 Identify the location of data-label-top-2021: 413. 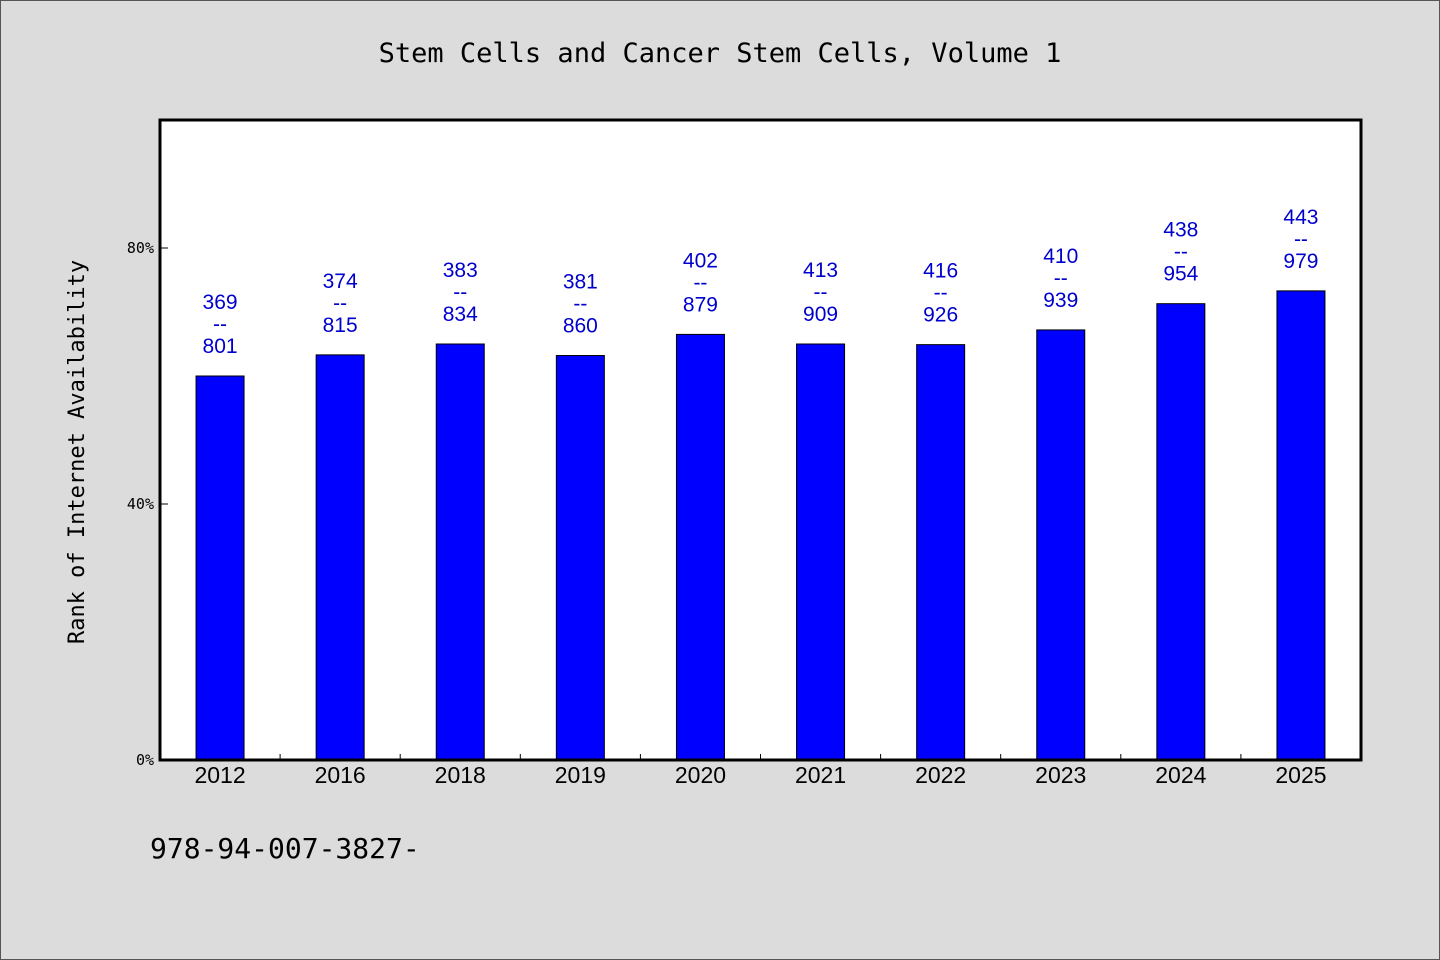
(820, 270).